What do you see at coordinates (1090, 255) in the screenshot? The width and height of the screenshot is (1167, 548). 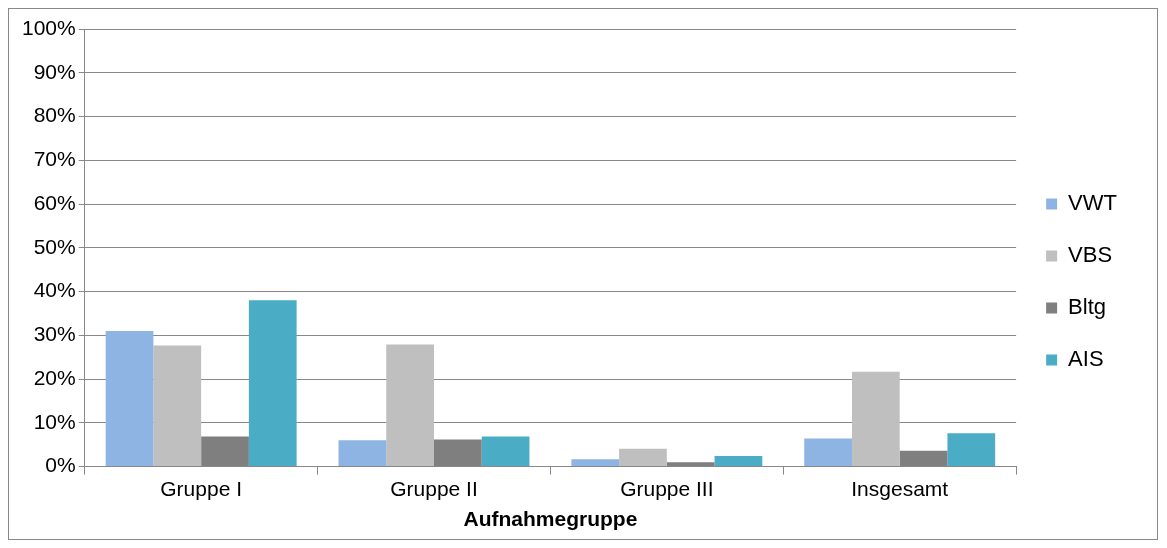 I see `legend-label: VBS` at bounding box center [1090, 255].